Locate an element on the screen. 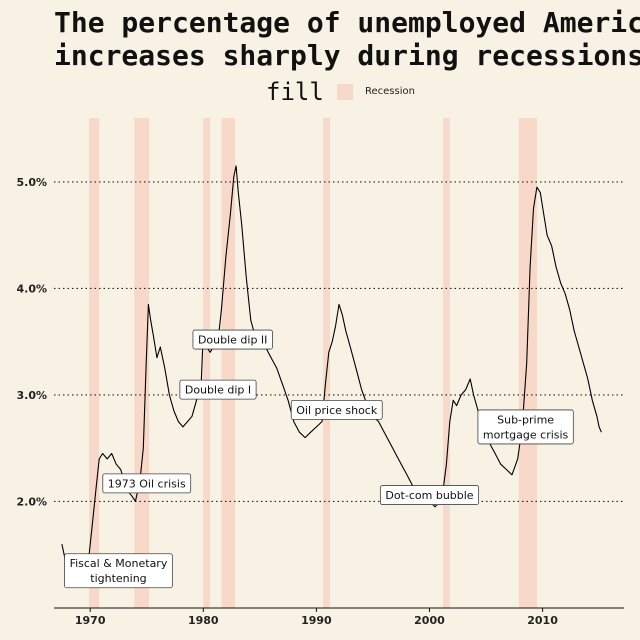 The height and width of the screenshot is (640, 640). annotation-6-text-1: Dot-com bubble is located at coordinates (429, 495).